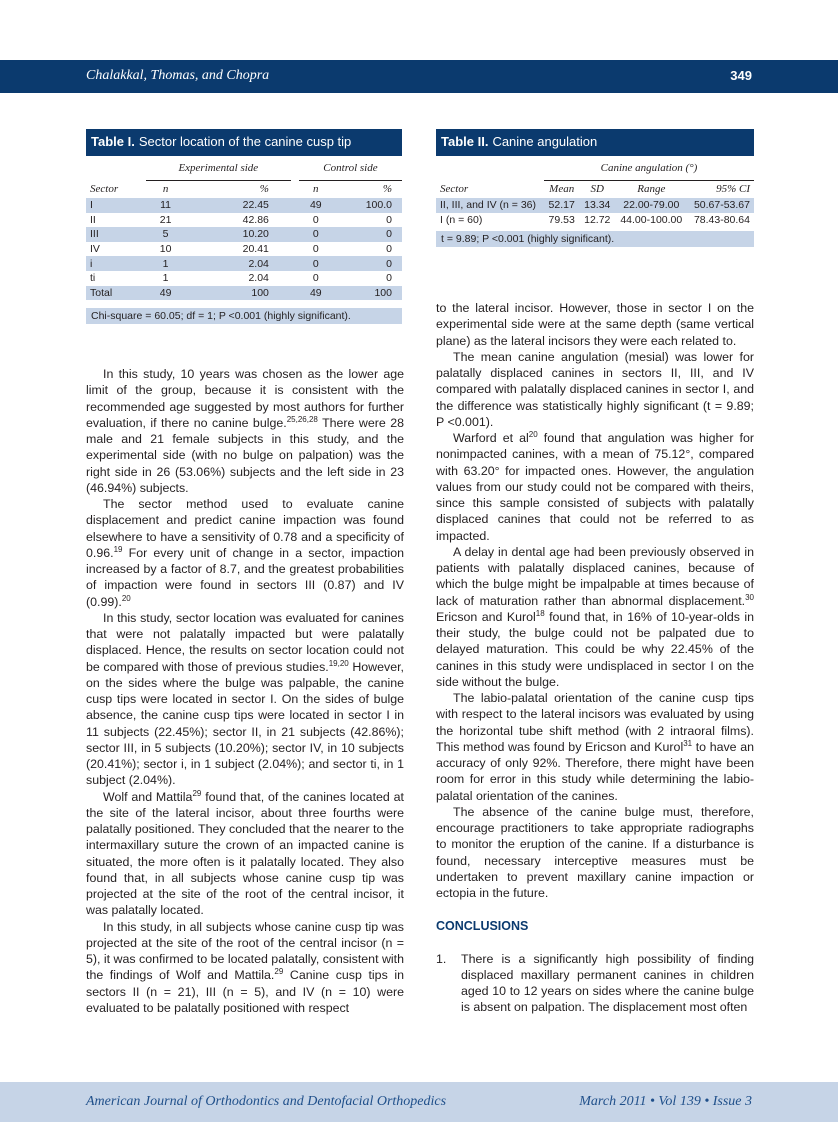 The image size is (838, 1122). What do you see at coordinates (688, 743) in the screenshot?
I see `citation-superscript: 31` at bounding box center [688, 743].